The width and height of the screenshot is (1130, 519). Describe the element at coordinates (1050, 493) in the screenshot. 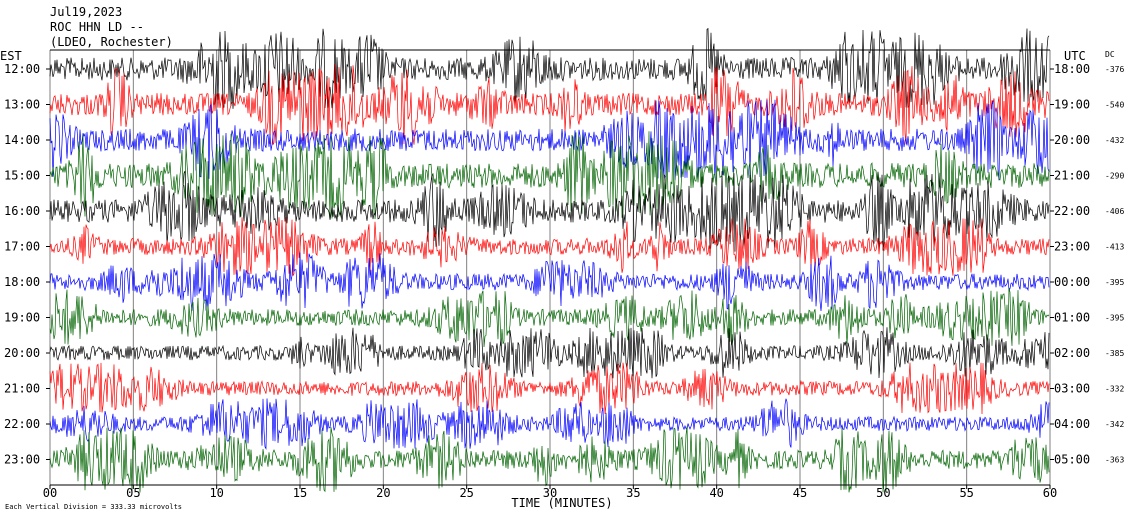

I see `x-tick-label: 60` at that location.